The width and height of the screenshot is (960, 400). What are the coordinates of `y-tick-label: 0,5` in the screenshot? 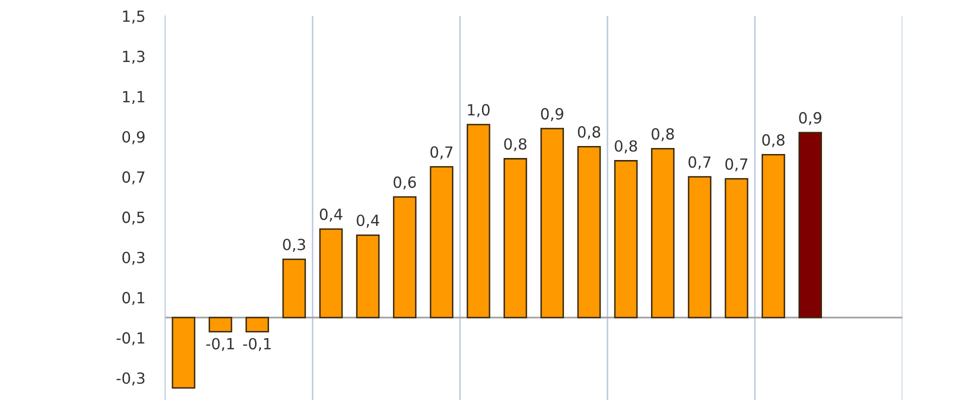 It's located at (133, 218).